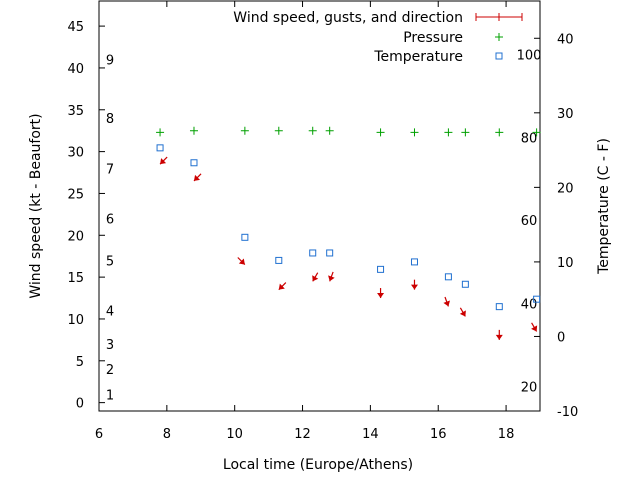 The width and height of the screenshot is (640, 485). I want to click on right-y-axis-label: Temperature (C - F), so click(604, 206).